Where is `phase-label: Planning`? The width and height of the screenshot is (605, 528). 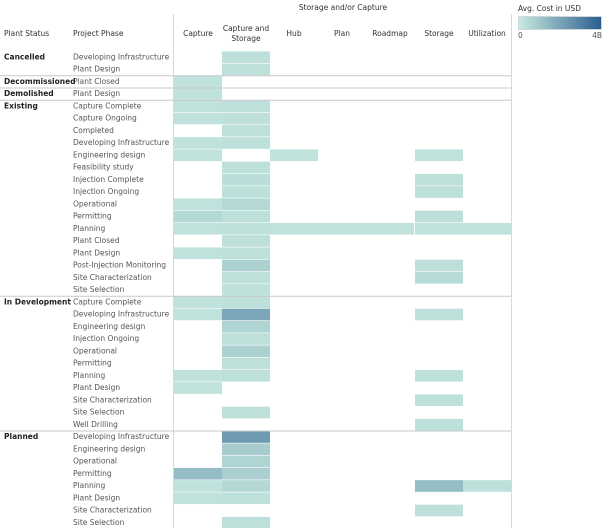
phase-label: Planning is located at coordinates (89, 375).